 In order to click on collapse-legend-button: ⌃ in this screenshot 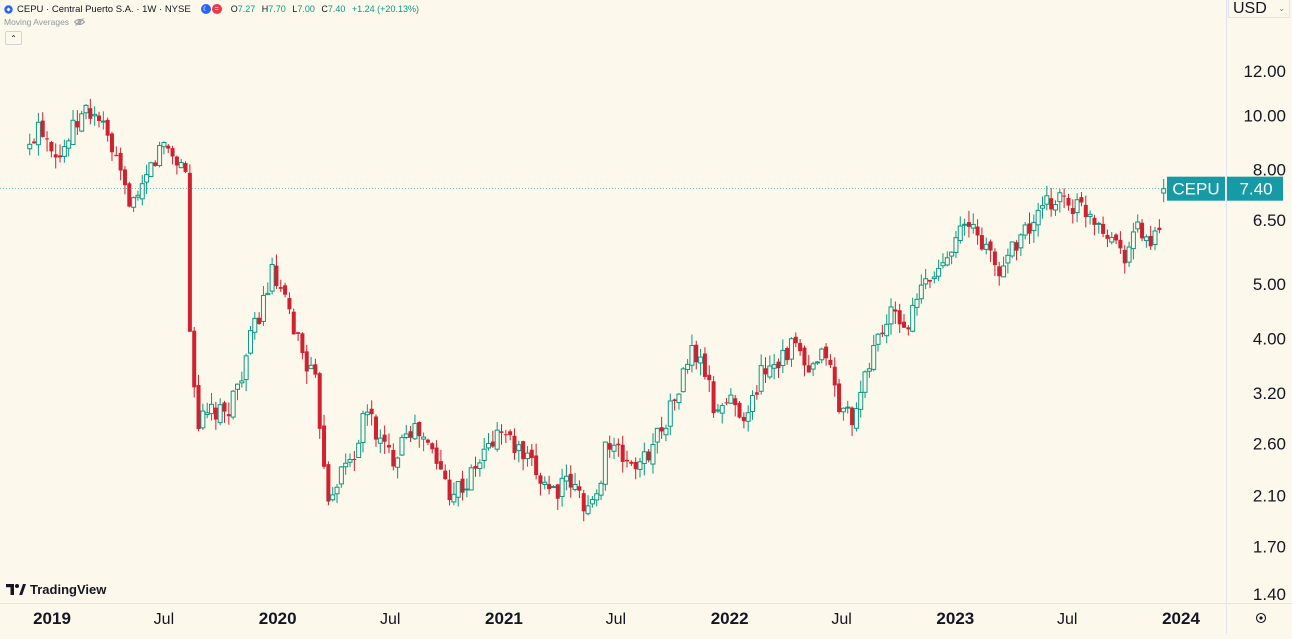, I will do `click(13, 38)`.